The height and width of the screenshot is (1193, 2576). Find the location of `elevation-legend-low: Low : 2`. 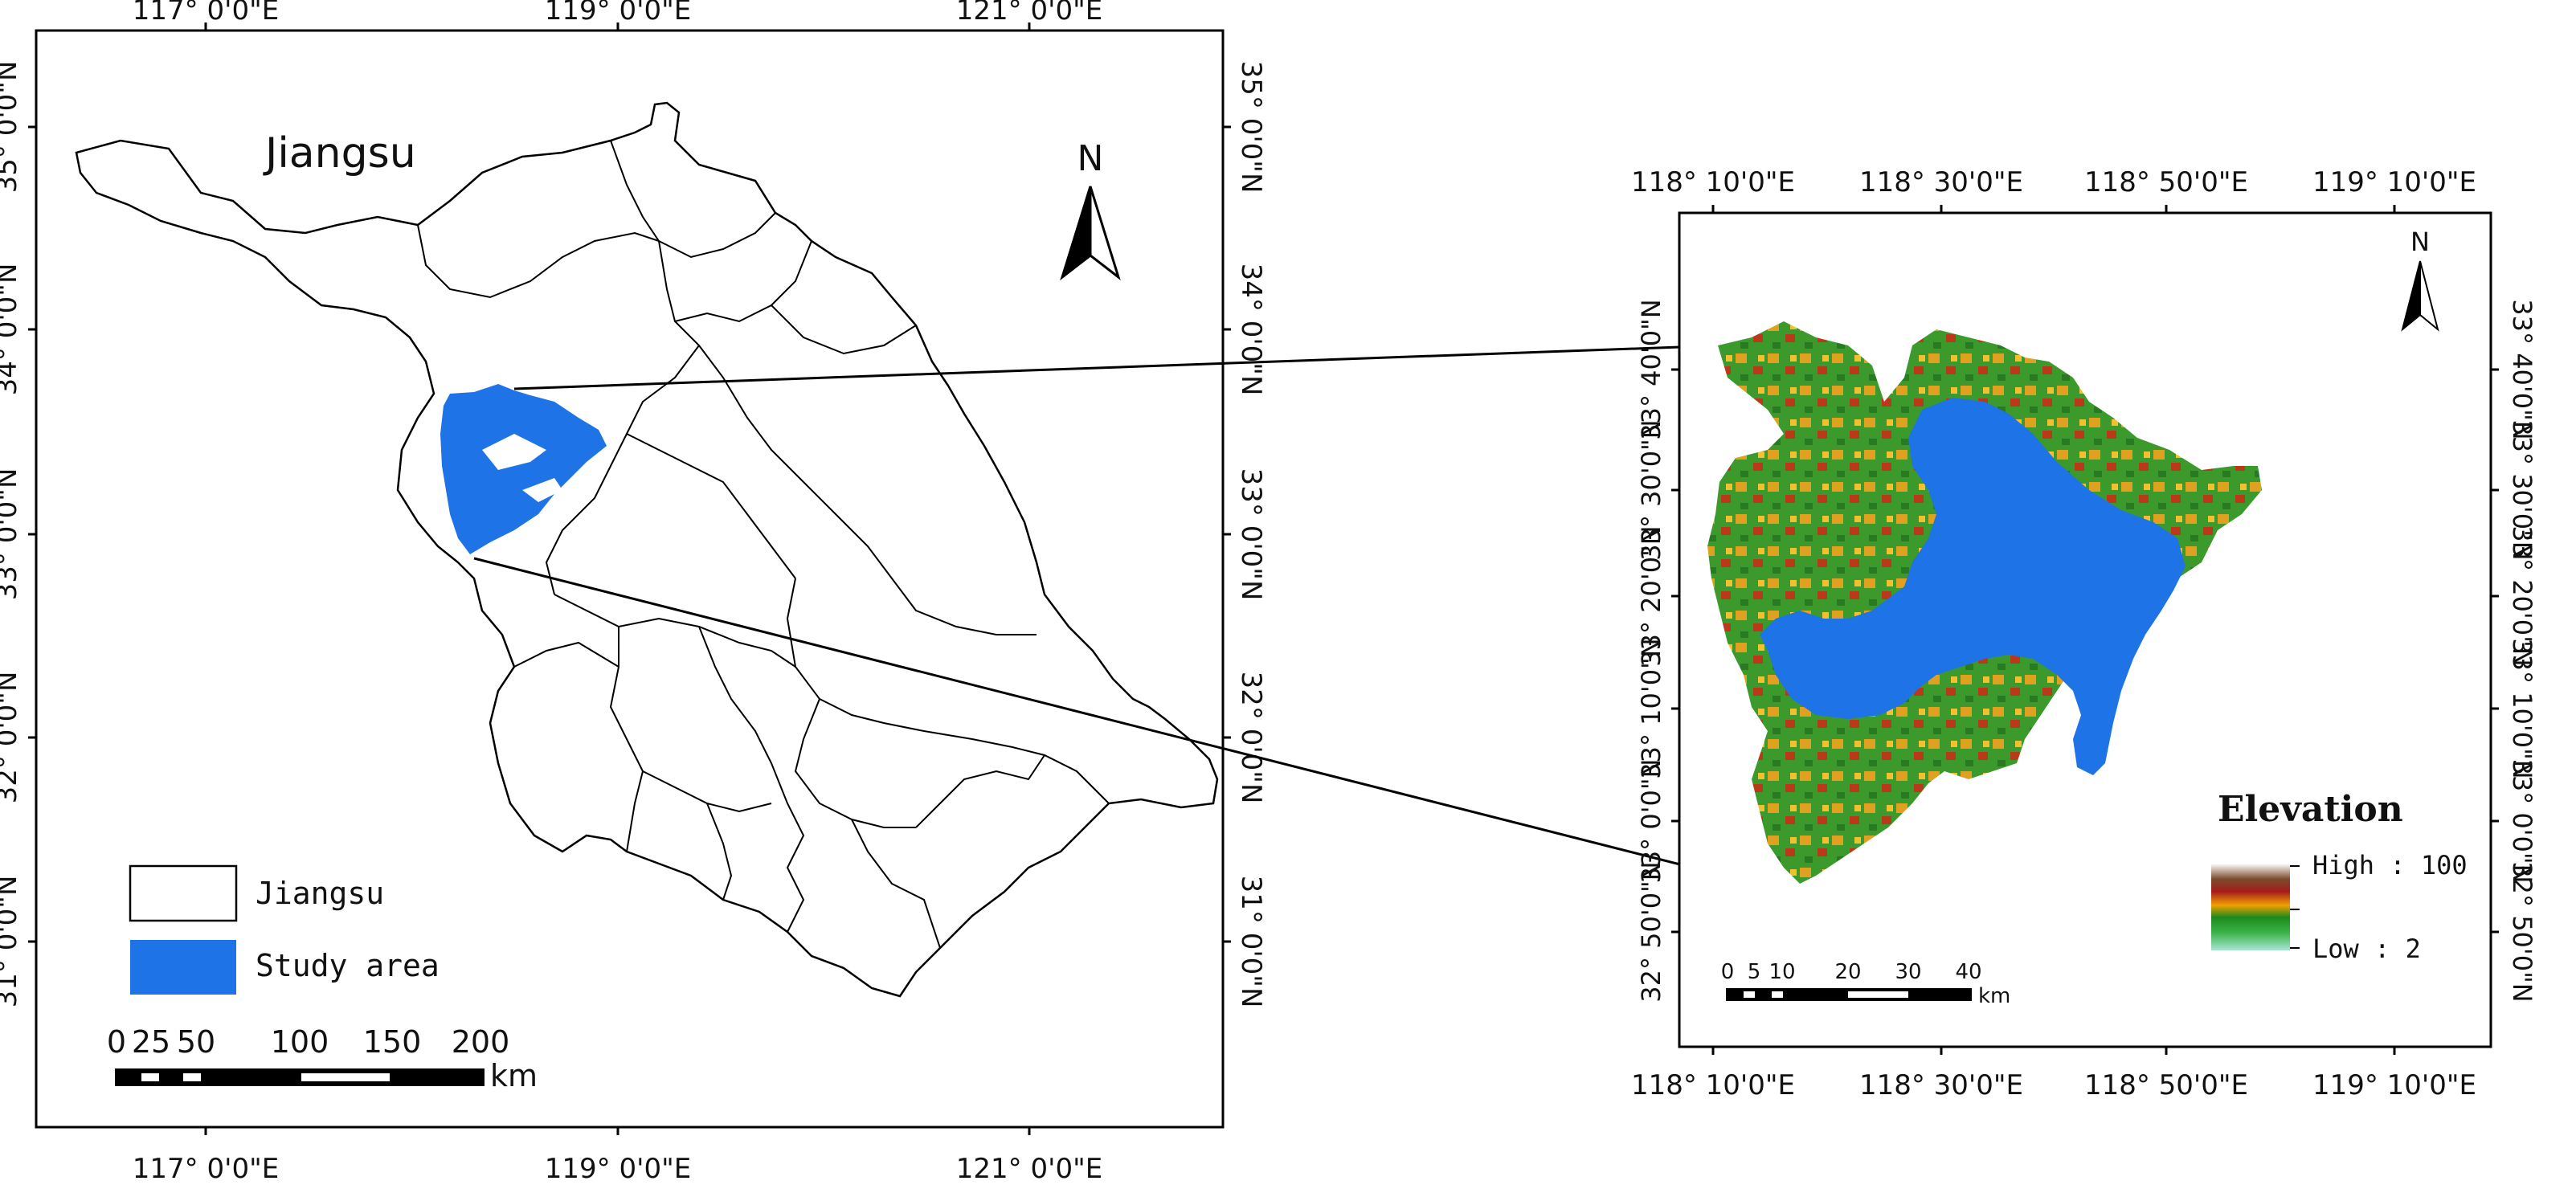

elevation-legend-low: Low : 2 is located at coordinates (2366, 949).